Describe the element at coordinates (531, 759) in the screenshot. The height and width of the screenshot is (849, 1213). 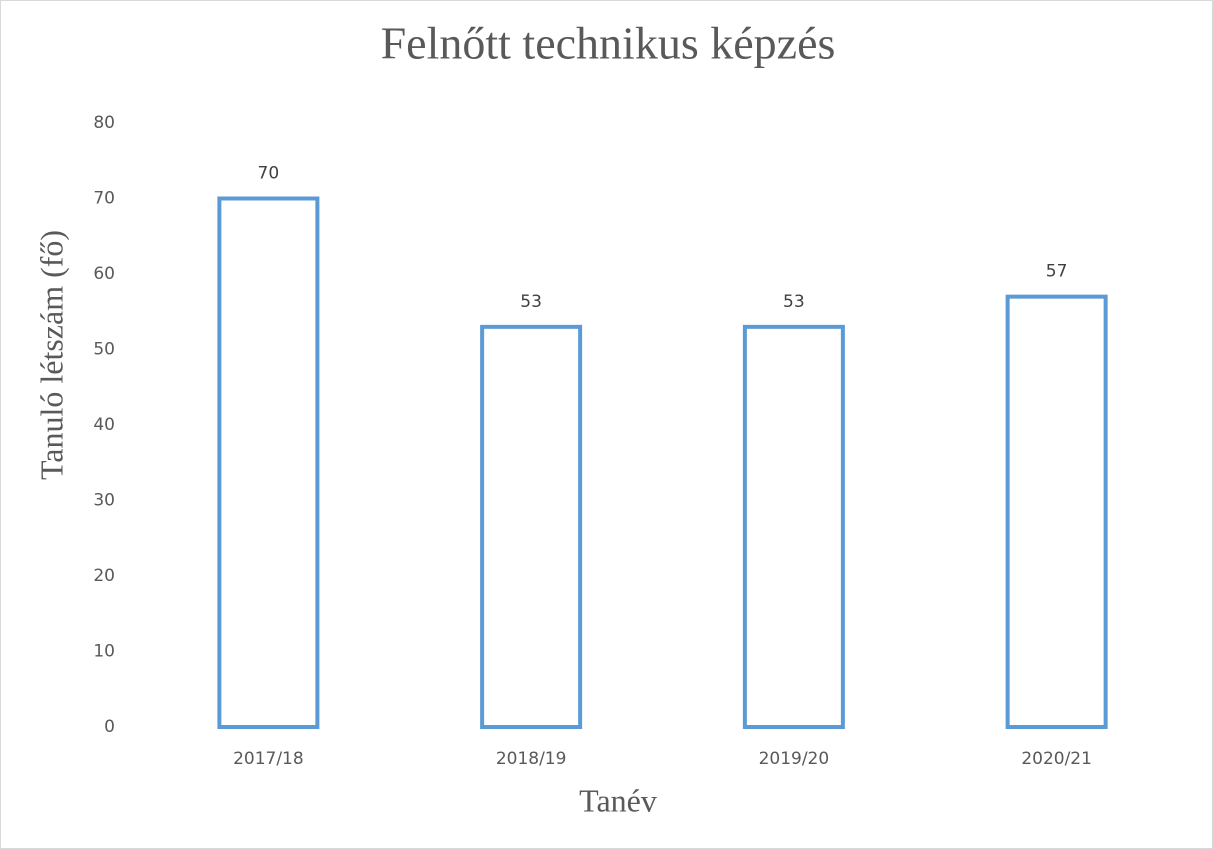
I see `x-tick-label: 2018/19` at that location.